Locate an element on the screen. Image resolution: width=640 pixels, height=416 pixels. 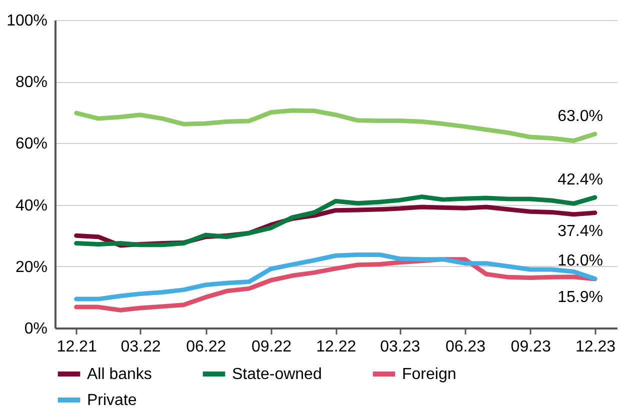
legend-label: All banks is located at coordinates (119, 374).